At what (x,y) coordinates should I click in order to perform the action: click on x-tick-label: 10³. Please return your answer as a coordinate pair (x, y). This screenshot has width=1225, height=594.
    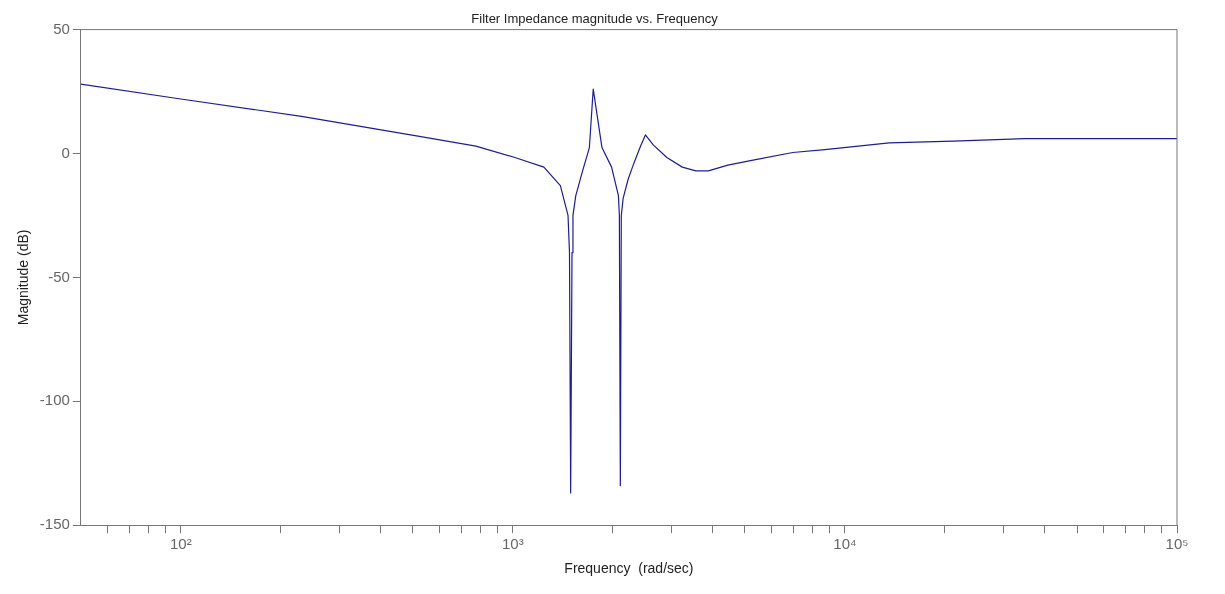
    Looking at the image, I should click on (513, 544).